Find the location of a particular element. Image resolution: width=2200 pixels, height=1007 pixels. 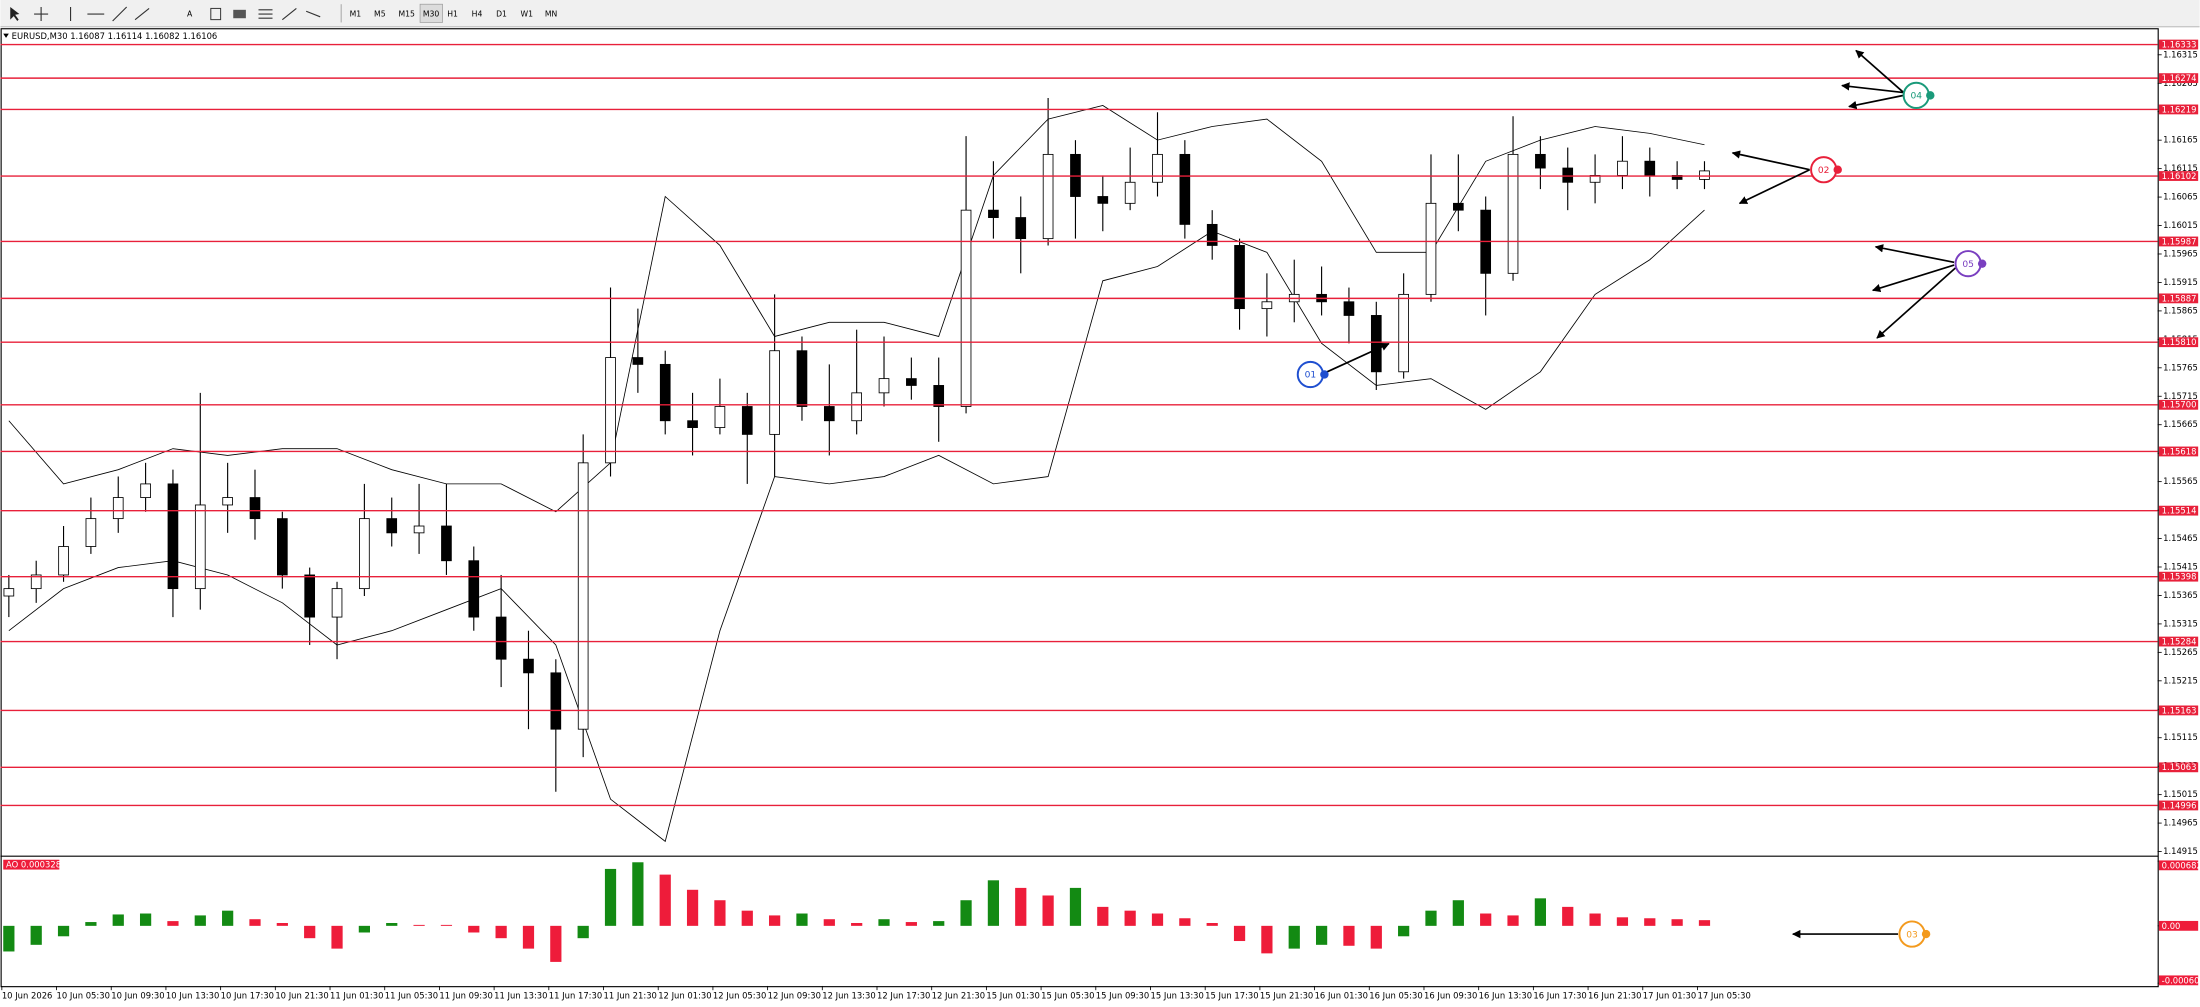

level-label: 1.15987 is located at coordinates (2179, 241).